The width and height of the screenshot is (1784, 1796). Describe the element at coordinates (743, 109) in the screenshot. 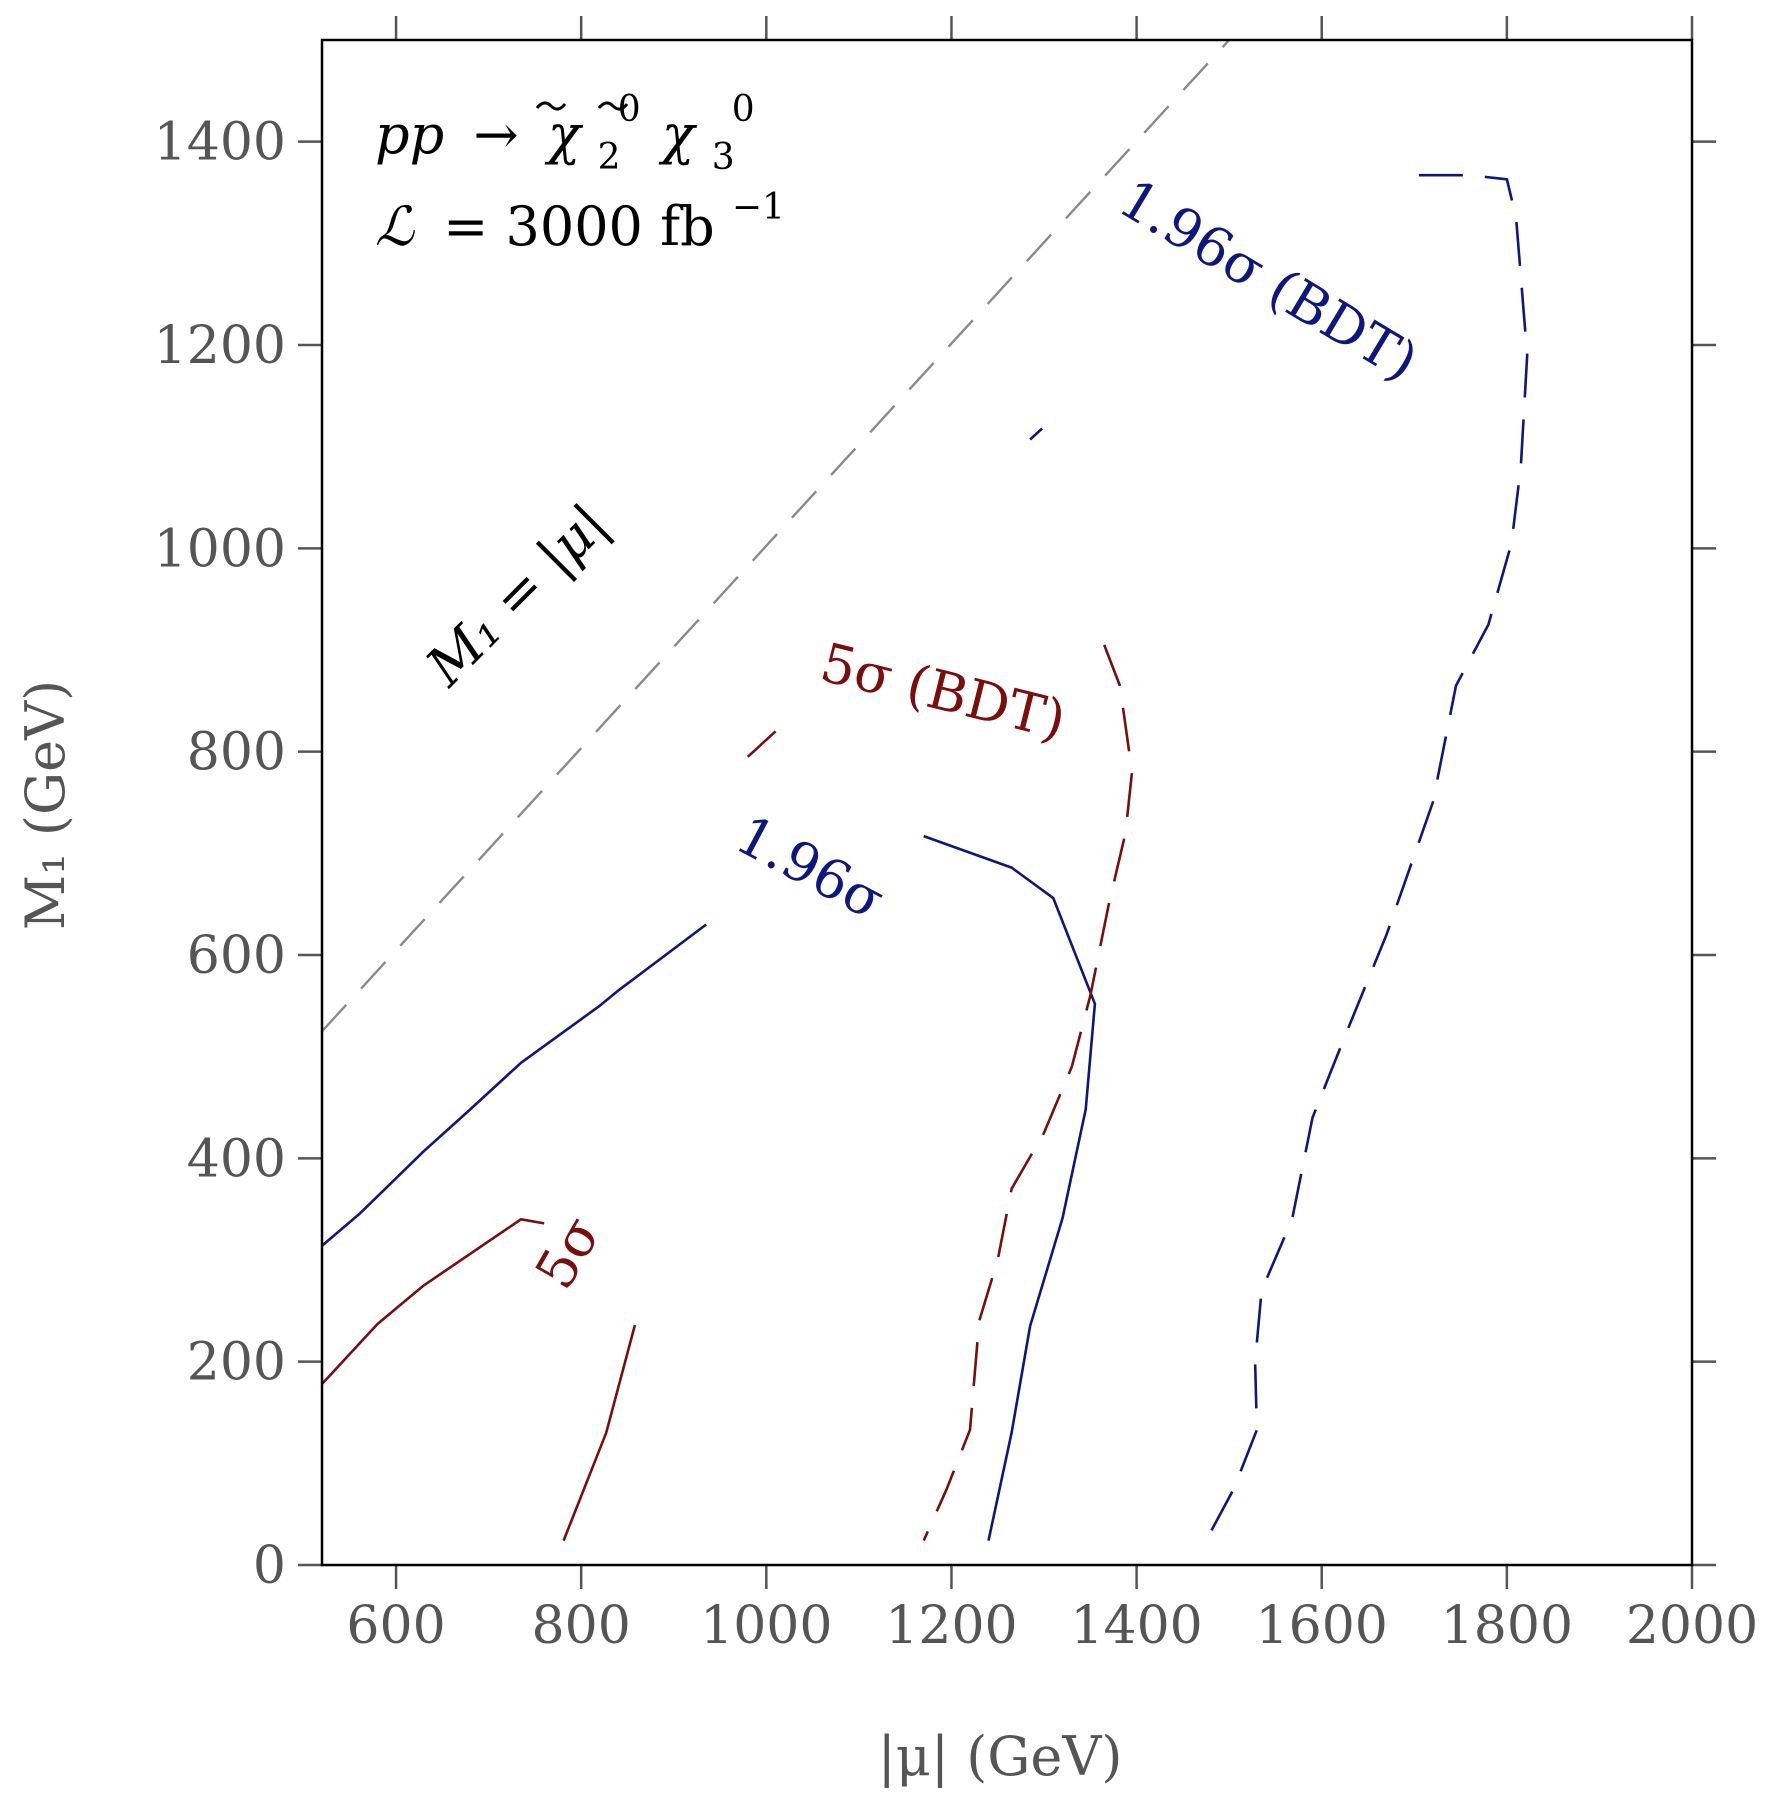

I see `chi-b-sup: 0` at that location.